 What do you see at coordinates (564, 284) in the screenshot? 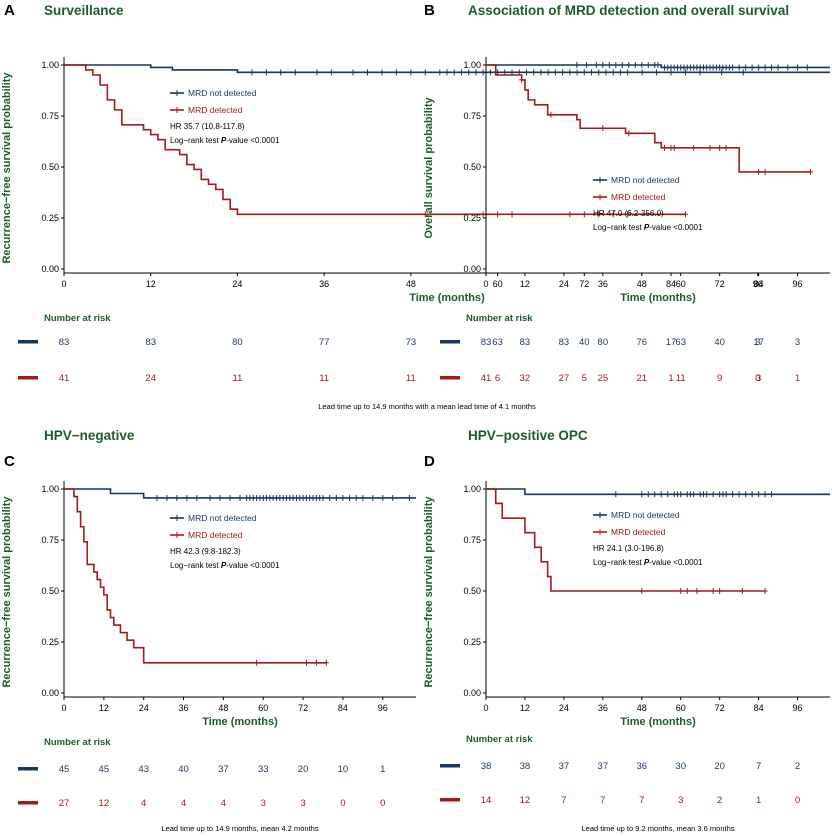
I see `x-tick-label: 24` at bounding box center [564, 284].